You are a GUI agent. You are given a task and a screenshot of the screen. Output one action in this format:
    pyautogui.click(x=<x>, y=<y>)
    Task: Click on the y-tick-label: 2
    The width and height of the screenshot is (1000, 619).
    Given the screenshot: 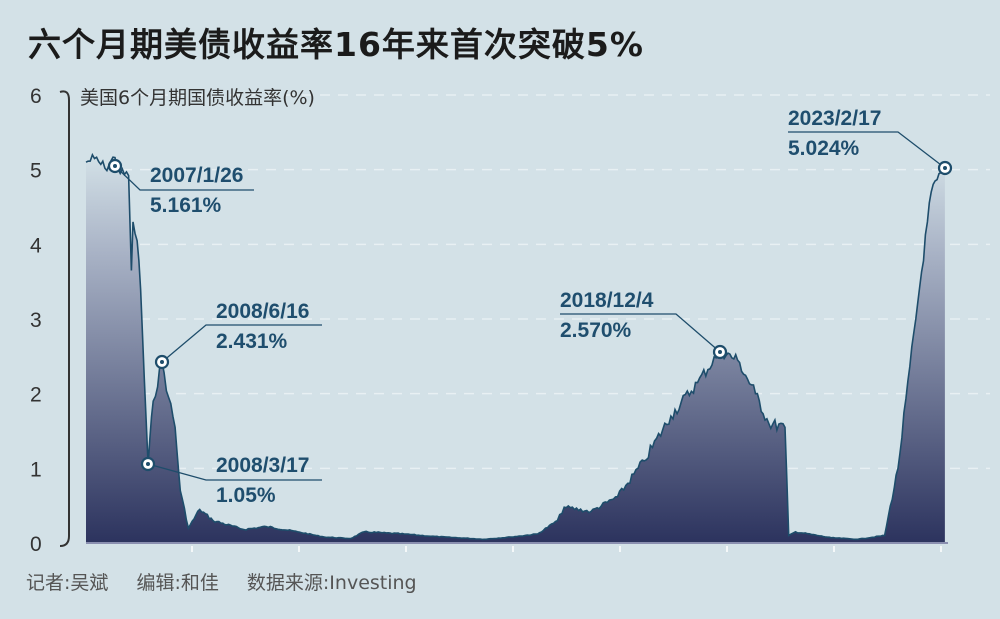 What is the action you would take?
    pyautogui.click(x=36, y=395)
    